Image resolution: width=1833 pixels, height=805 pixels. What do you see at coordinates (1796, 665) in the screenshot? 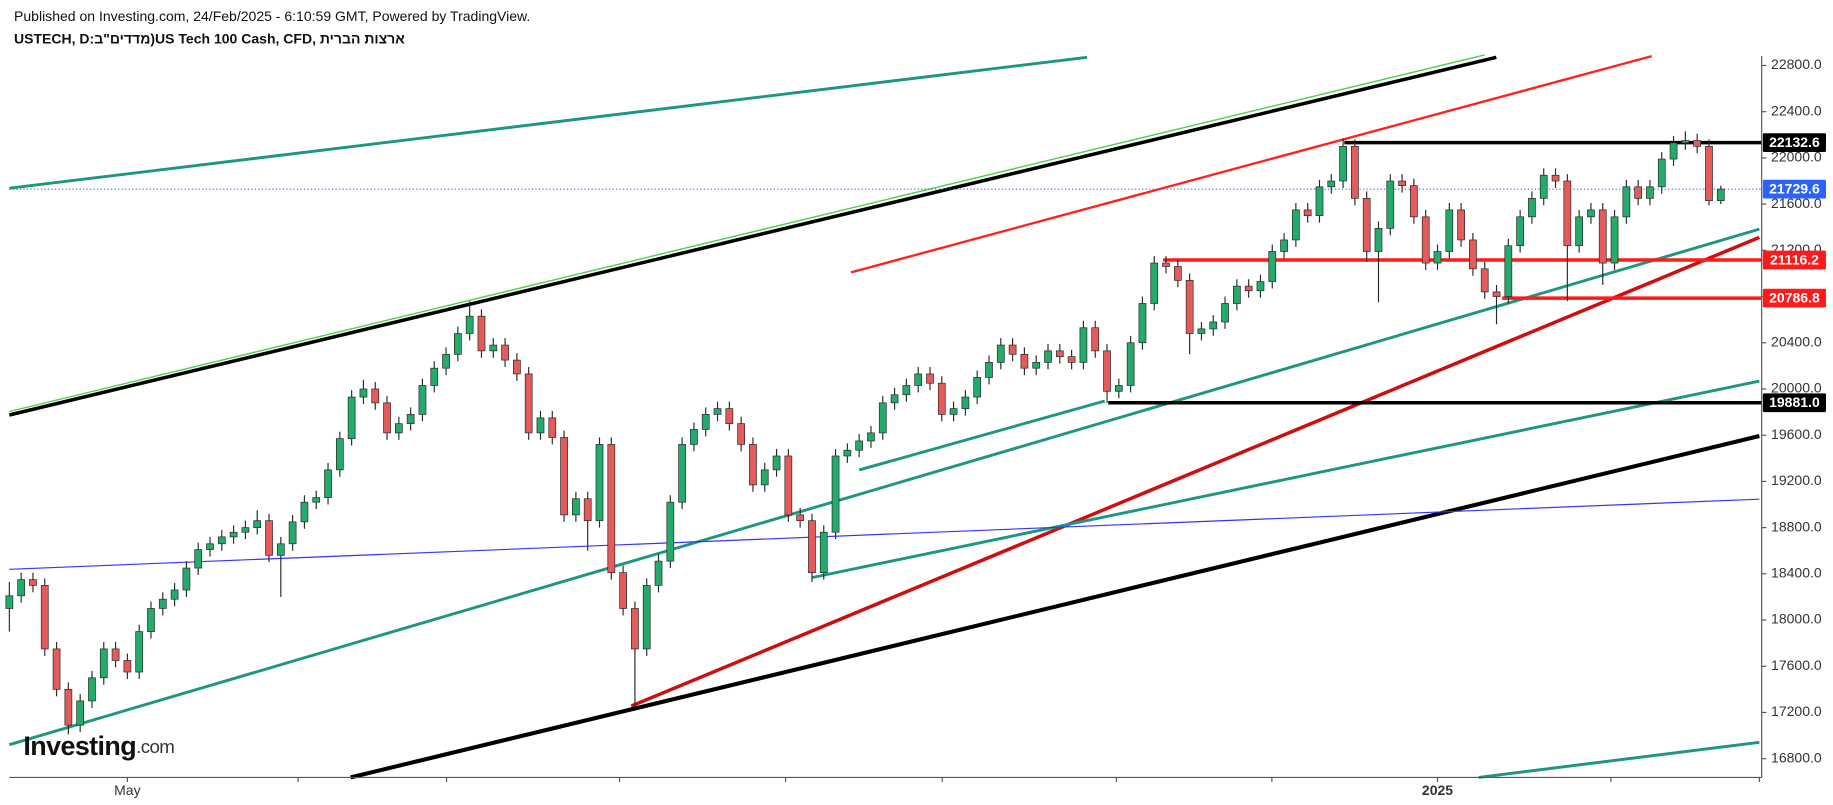
I see `y-tick-label: 17600.0` at bounding box center [1796, 665].